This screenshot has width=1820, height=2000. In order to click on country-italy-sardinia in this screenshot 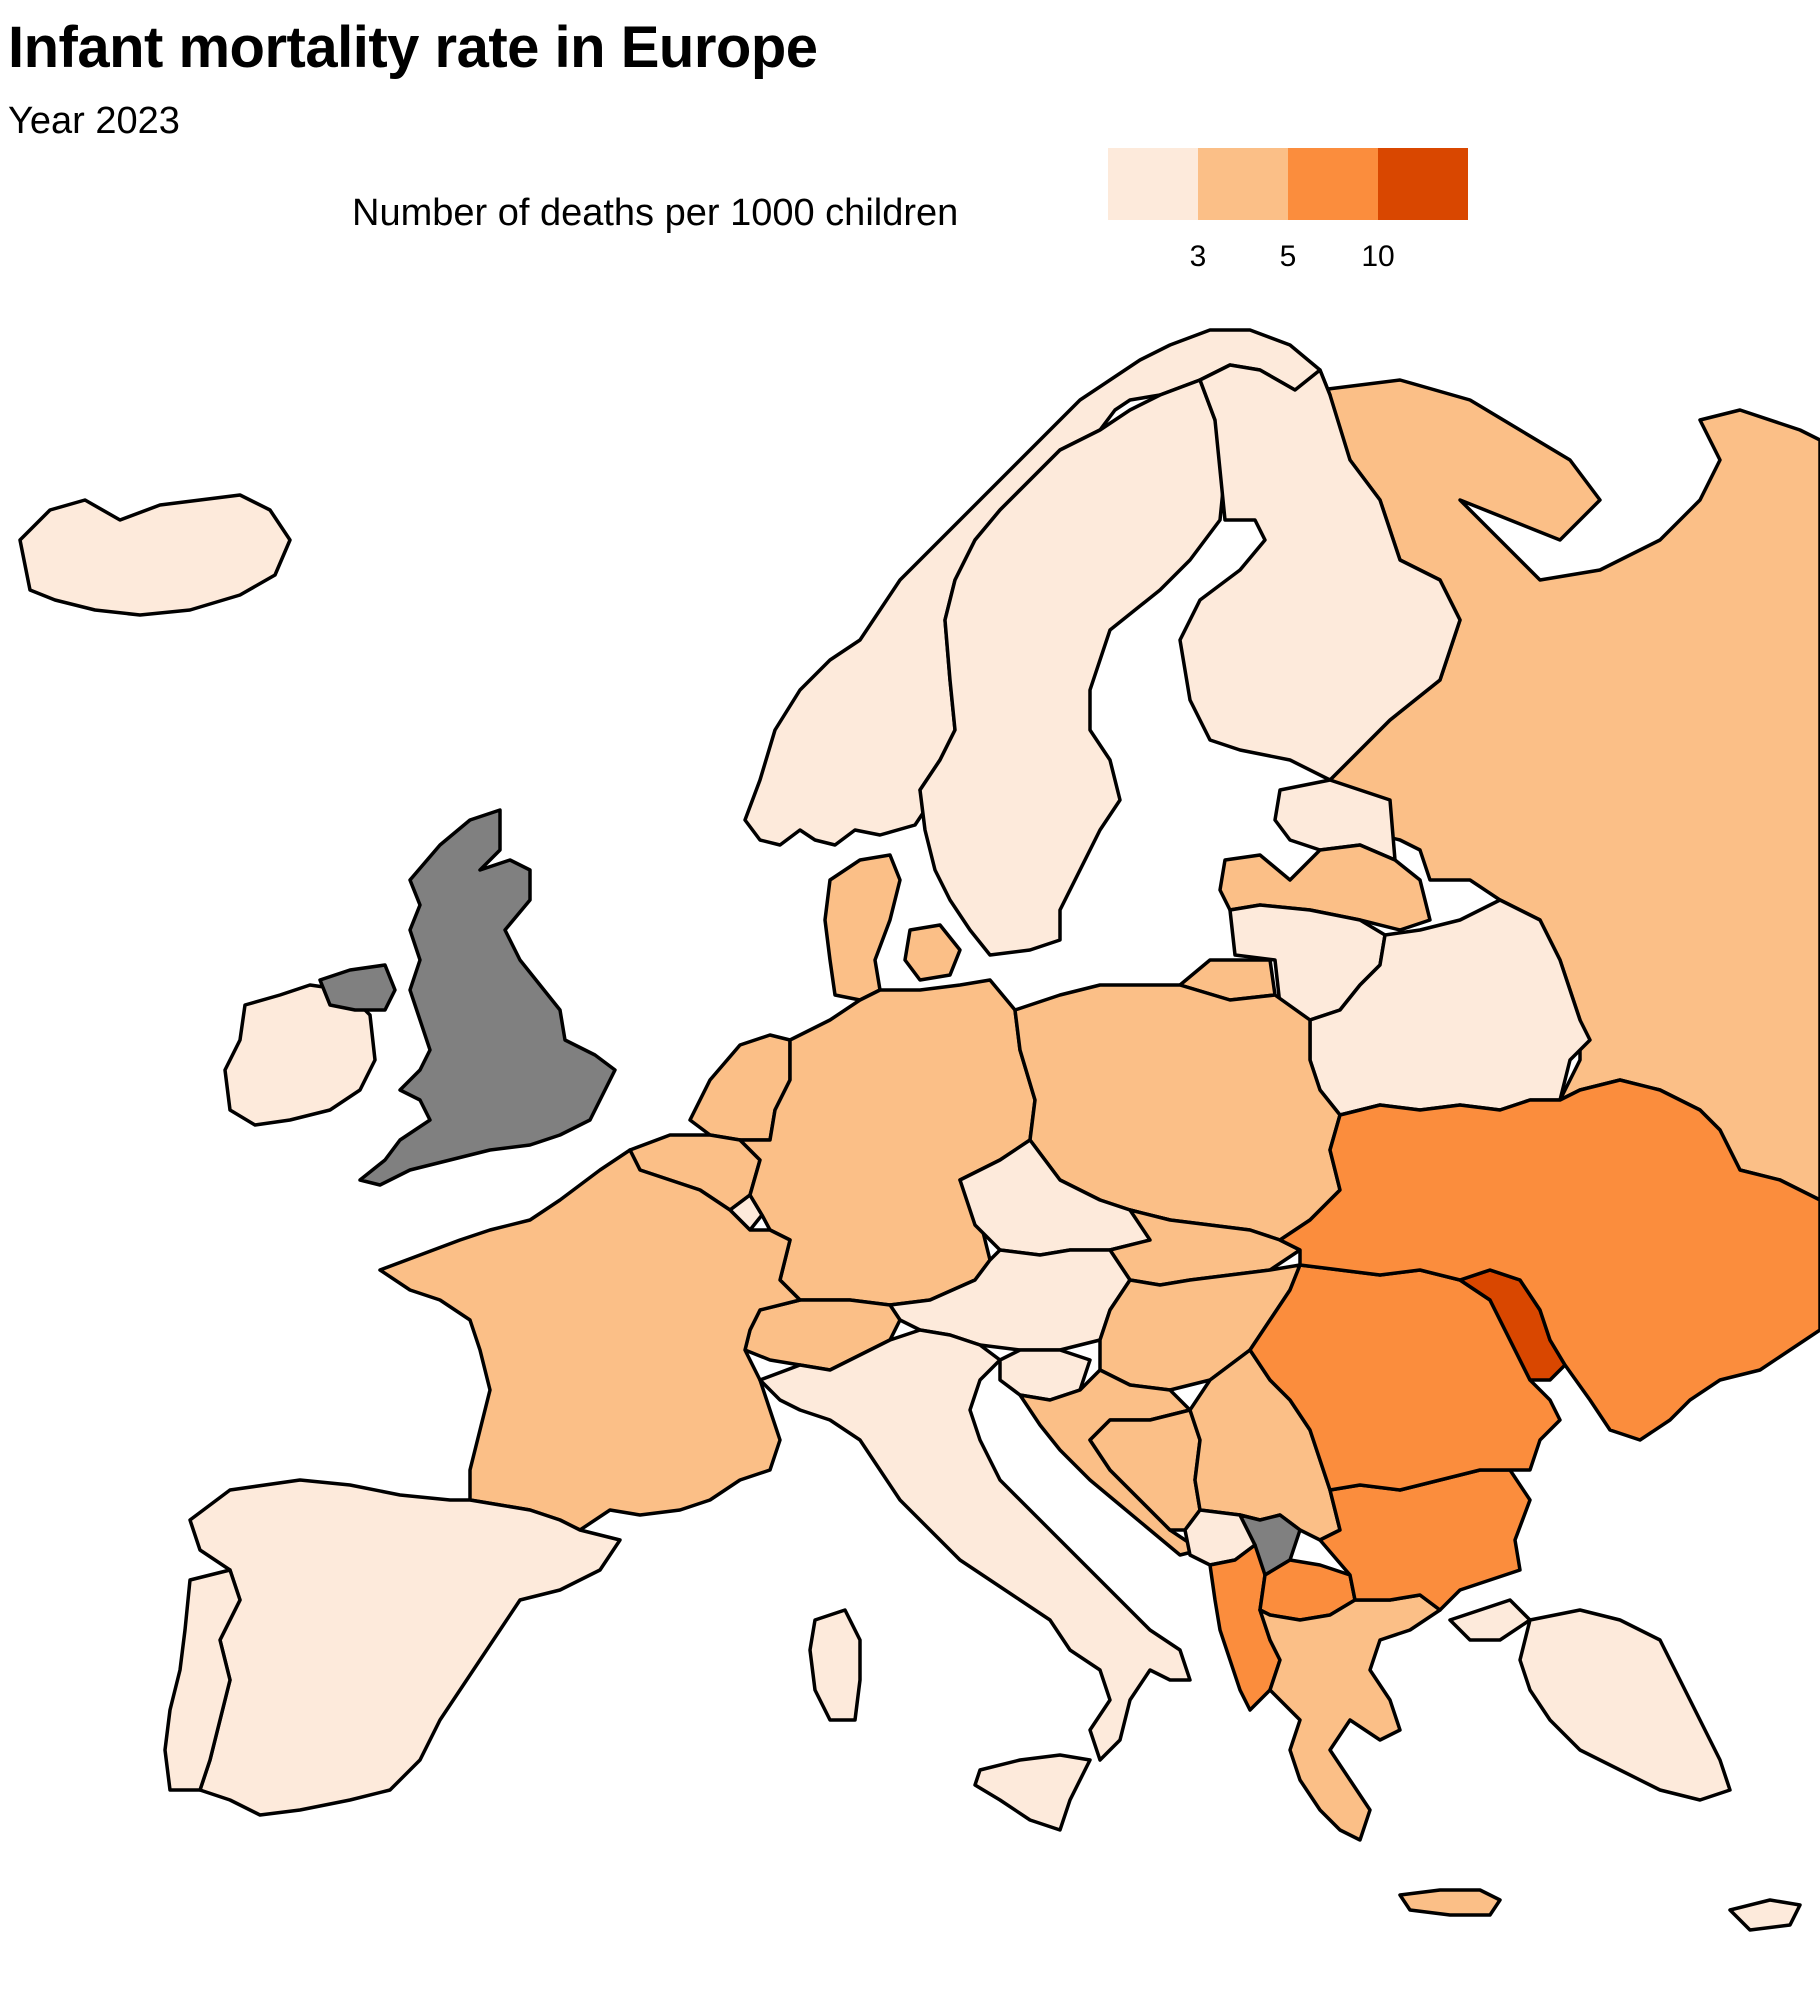, I will do `click(835, 1665)`.